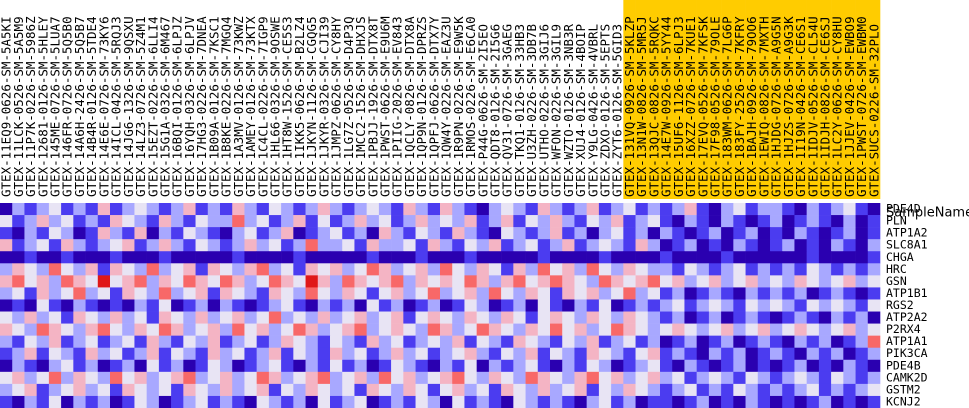 This screenshot has width=969, height=408. I want to click on row-title: SampleName, so click(927, 213).